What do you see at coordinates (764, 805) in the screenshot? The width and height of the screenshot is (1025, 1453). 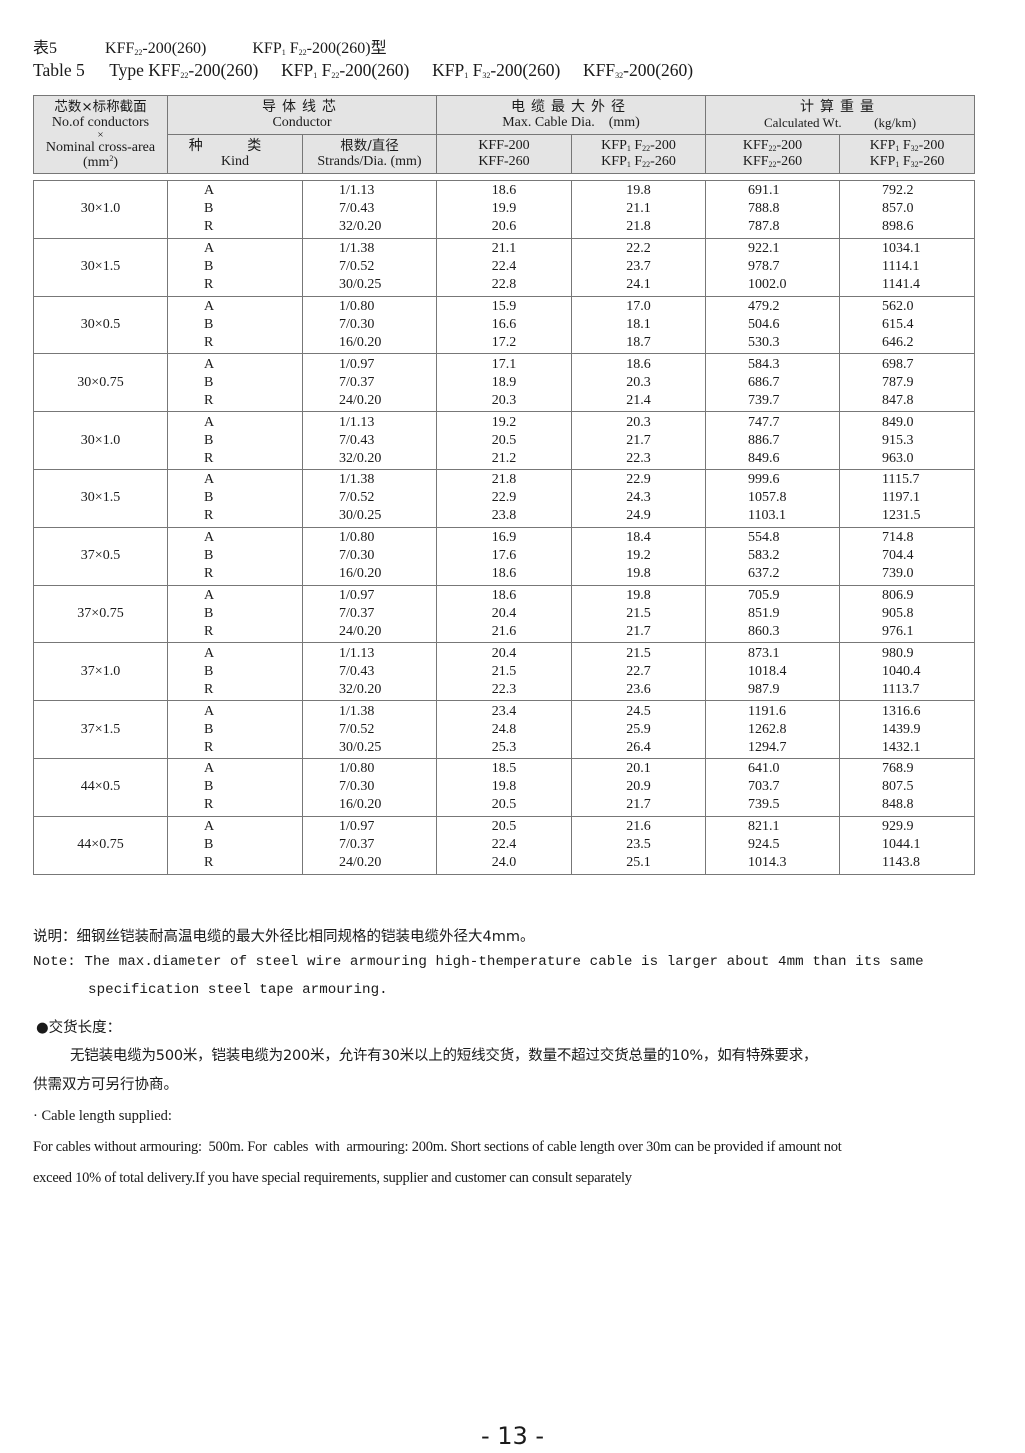 I see `kff22-value: 739.5` at bounding box center [764, 805].